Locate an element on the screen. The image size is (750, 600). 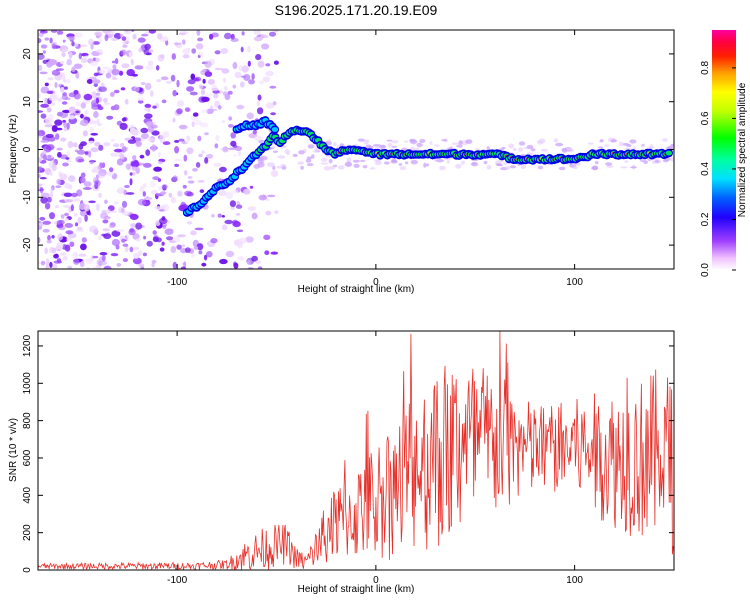
y-tick-label: 1000 is located at coordinates (27, 383).